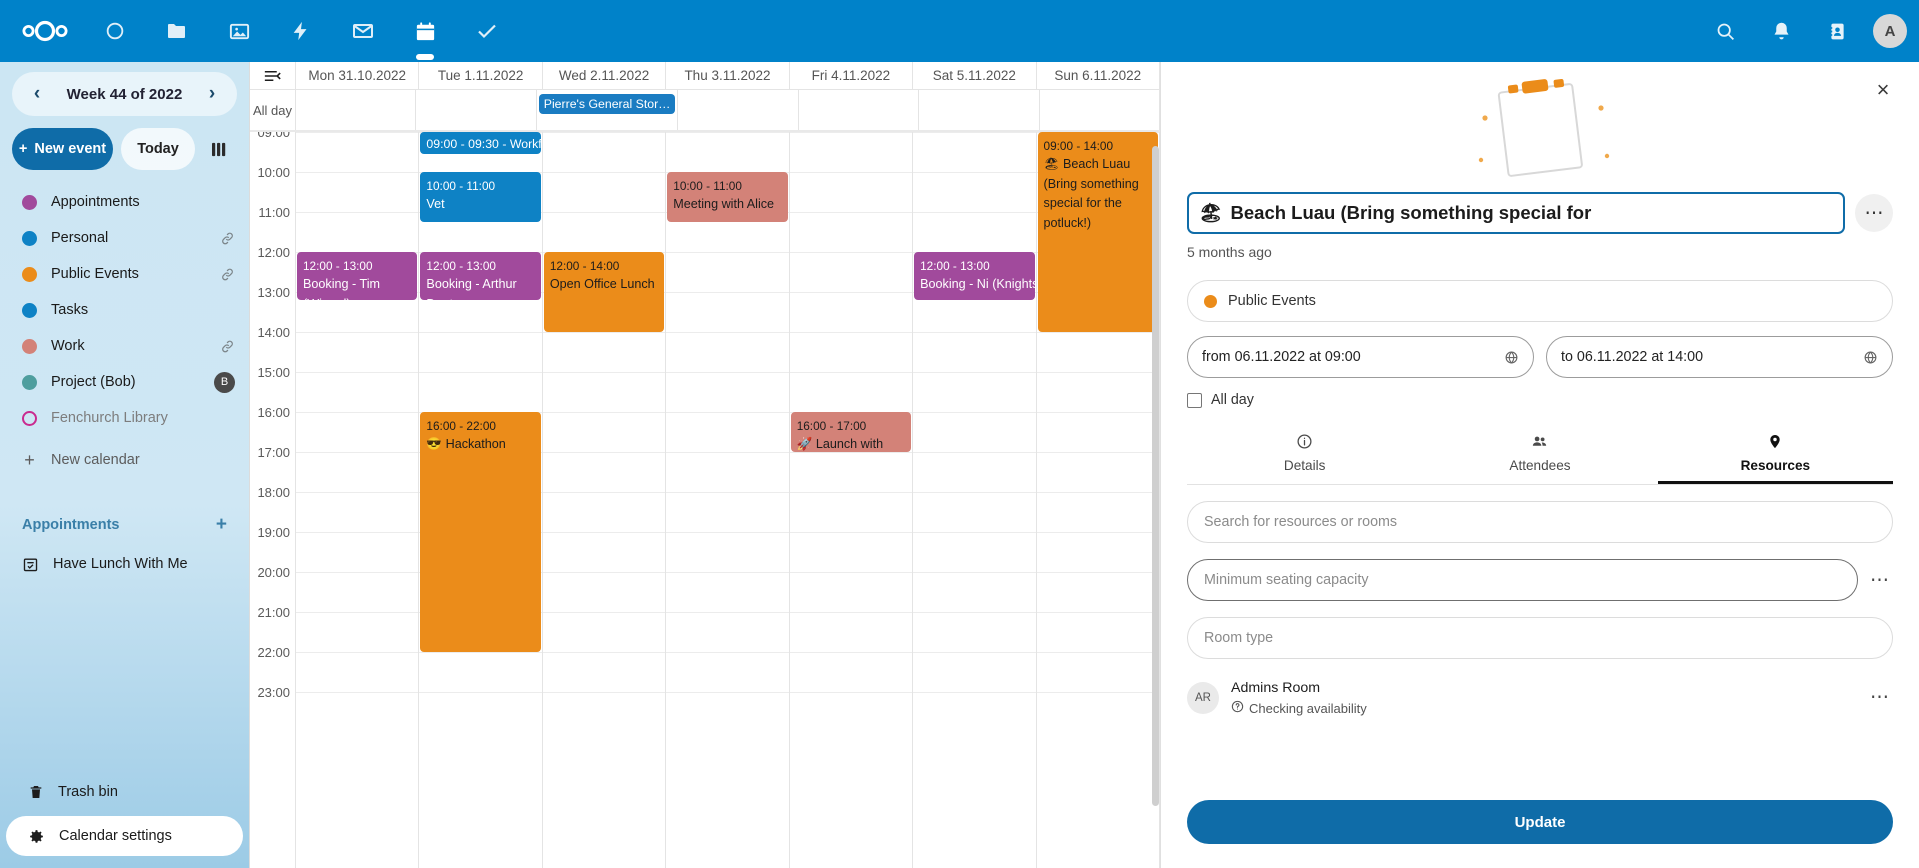 The width and height of the screenshot is (1919, 868). I want to click on all-day-cell-fri, so click(859, 110).